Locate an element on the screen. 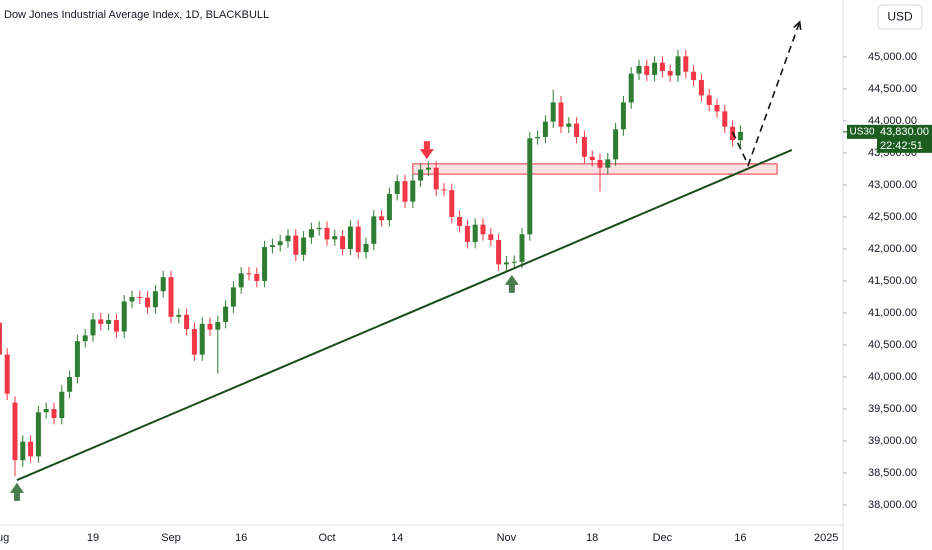  countdown-label: 22:42:51 is located at coordinates (901, 146).